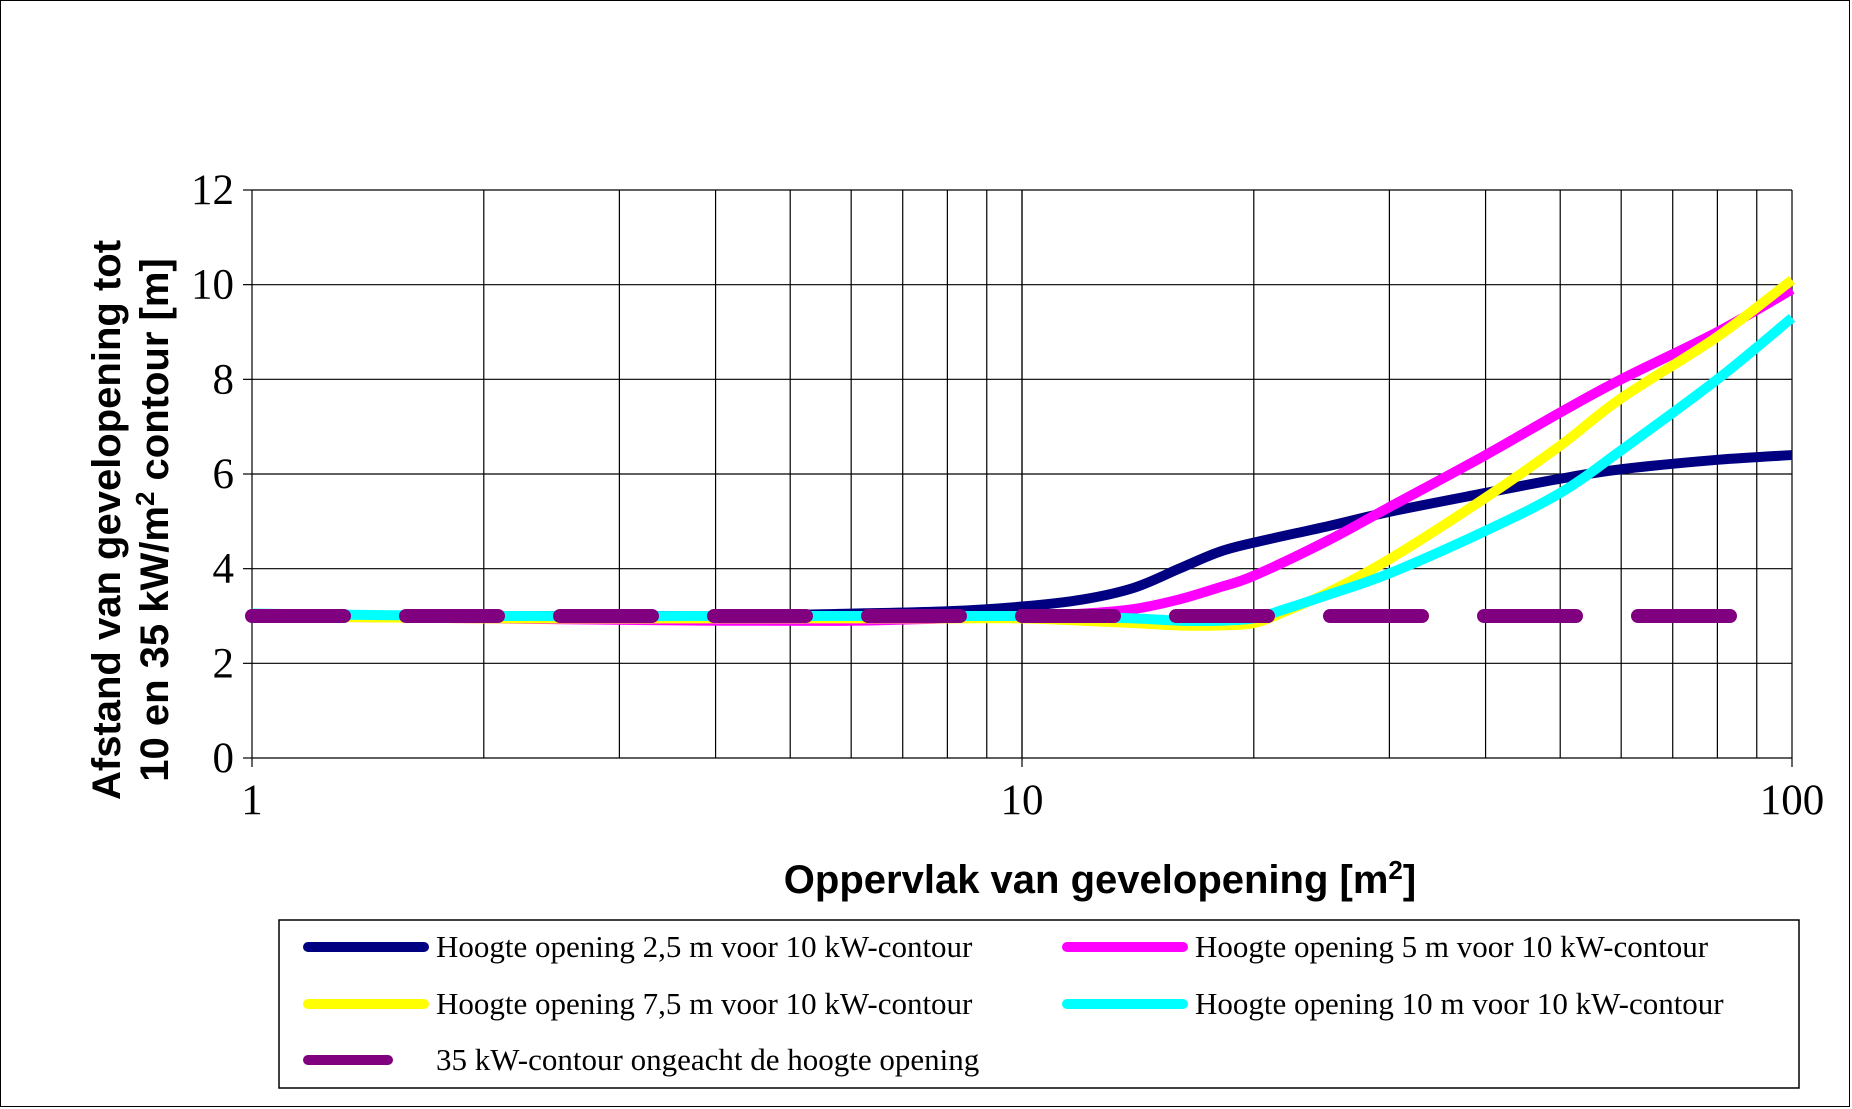 This screenshot has height=1109, width=1852. Describe the element at coordinates (1100, 878) in the screenshot. I see `x-axis-title: Oppervlak van gevelopening [m2]` at that location.